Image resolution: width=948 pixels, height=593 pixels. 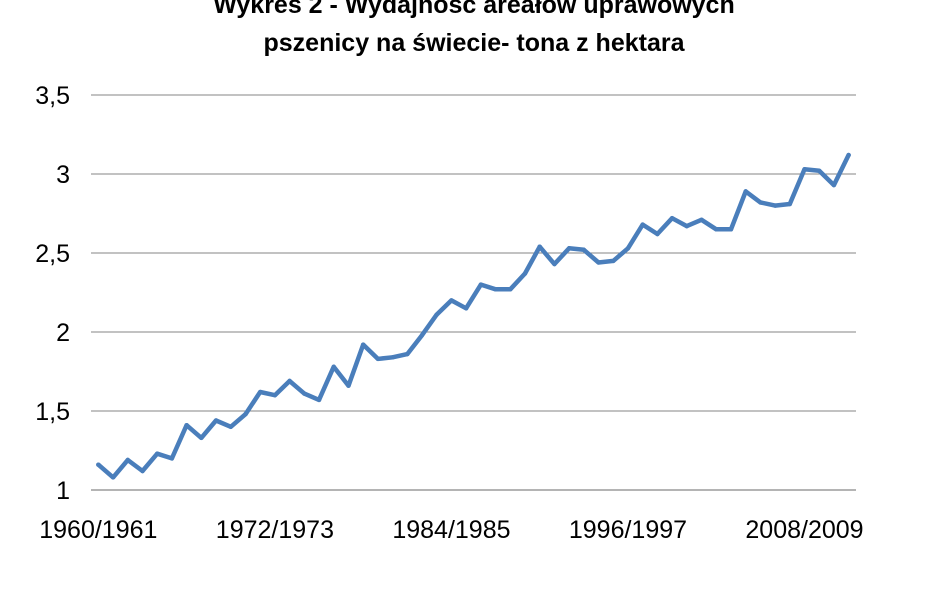 I want to click on y-tick-label: 3, so click(x=63, y=175).